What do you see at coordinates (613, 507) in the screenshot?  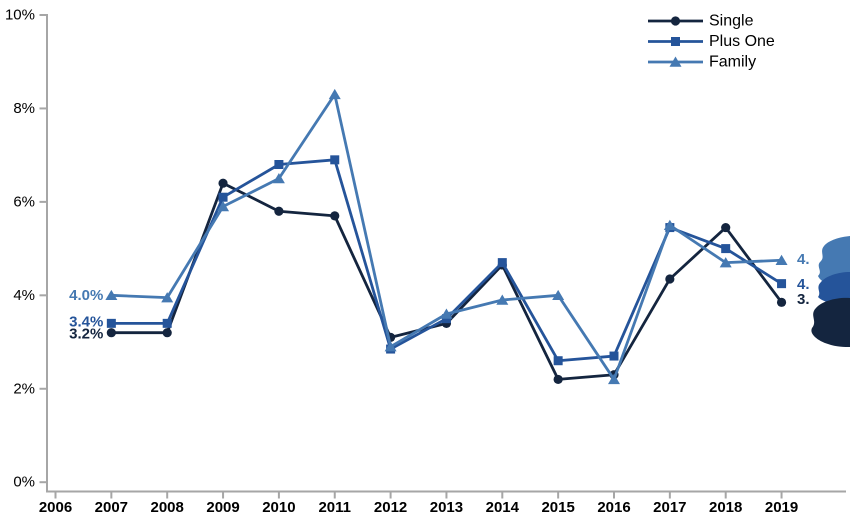 I see `x-tick-label: 2016` at bounding box center [613, 507].